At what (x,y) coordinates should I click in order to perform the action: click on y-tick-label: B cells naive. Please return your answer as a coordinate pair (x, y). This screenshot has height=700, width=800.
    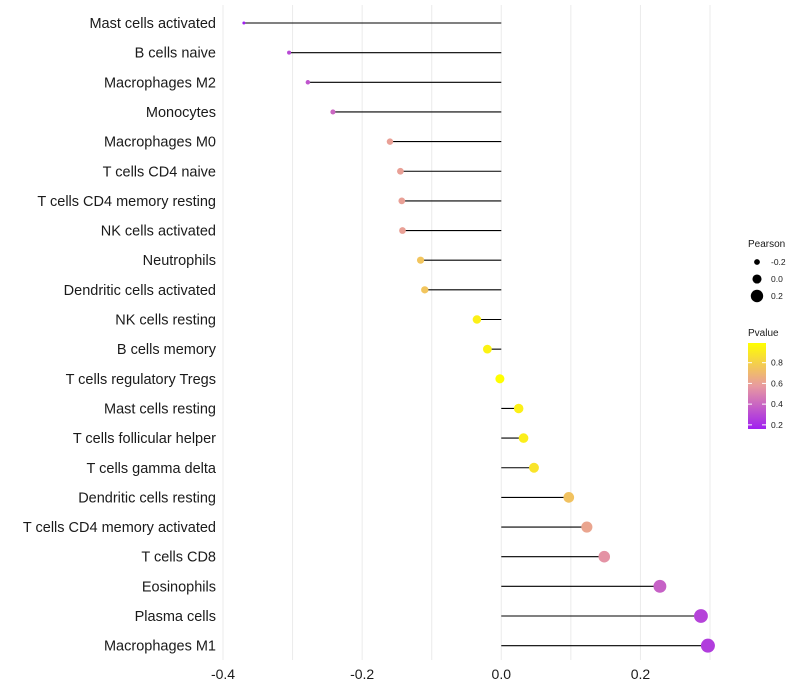
    Looking at the image, I should click on (175, 54).